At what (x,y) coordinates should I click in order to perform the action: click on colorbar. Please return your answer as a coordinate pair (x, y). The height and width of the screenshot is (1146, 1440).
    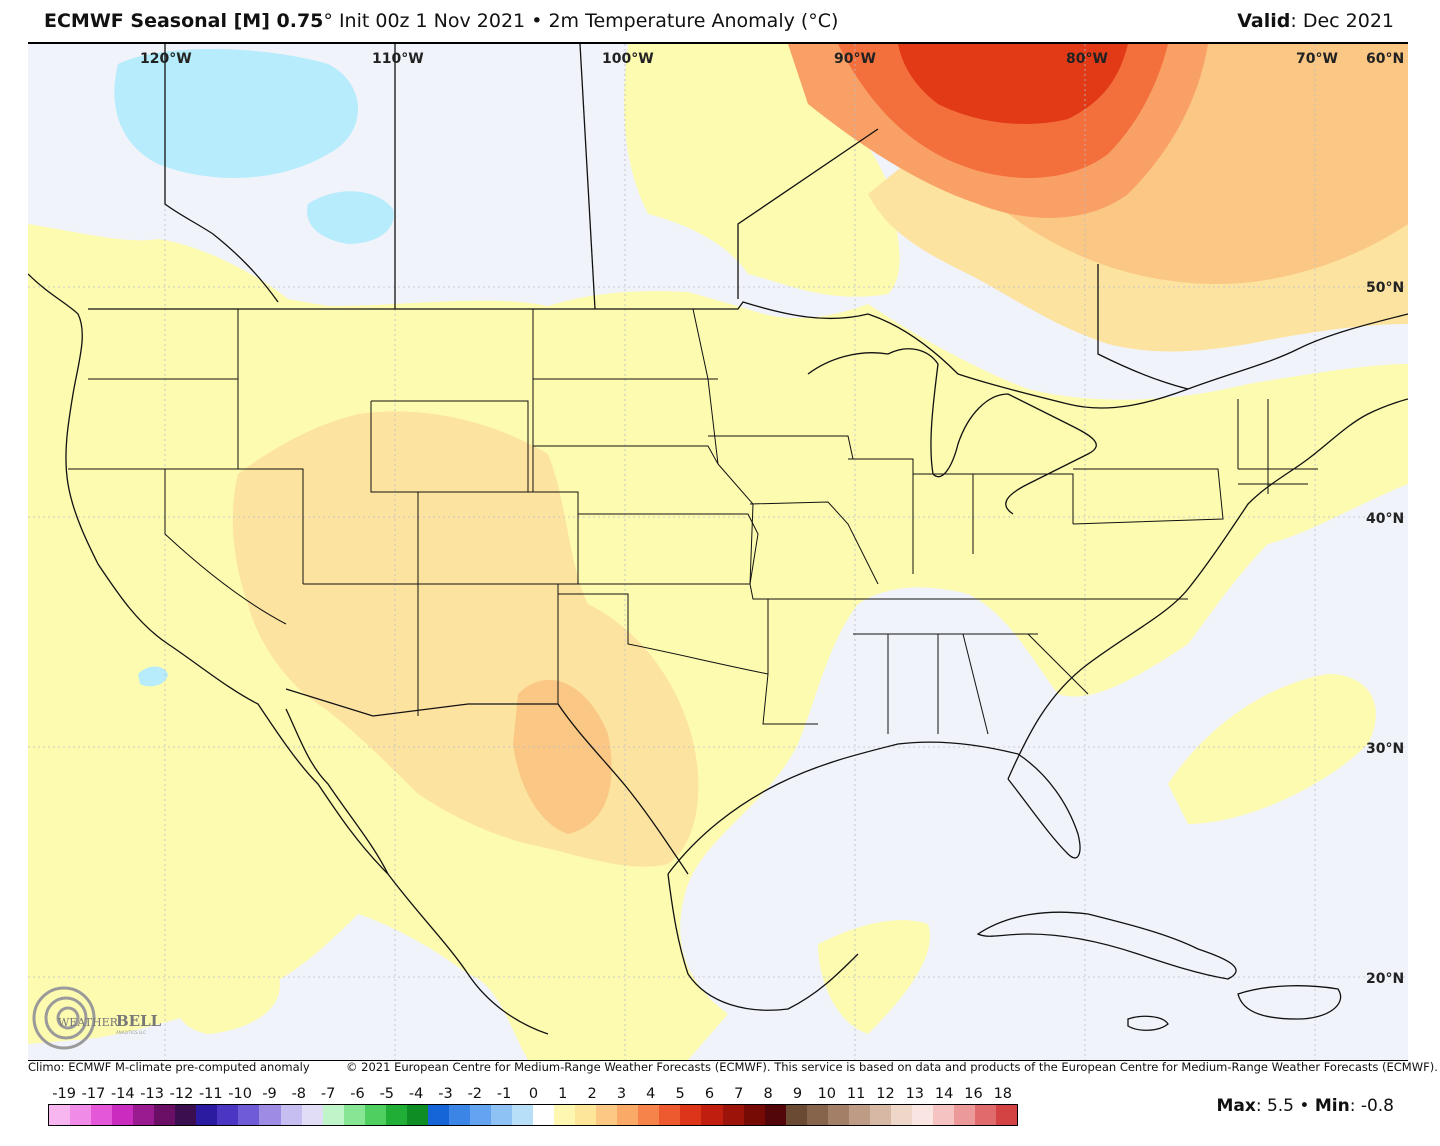
    Looking at the image, I should click on (533, 1115).